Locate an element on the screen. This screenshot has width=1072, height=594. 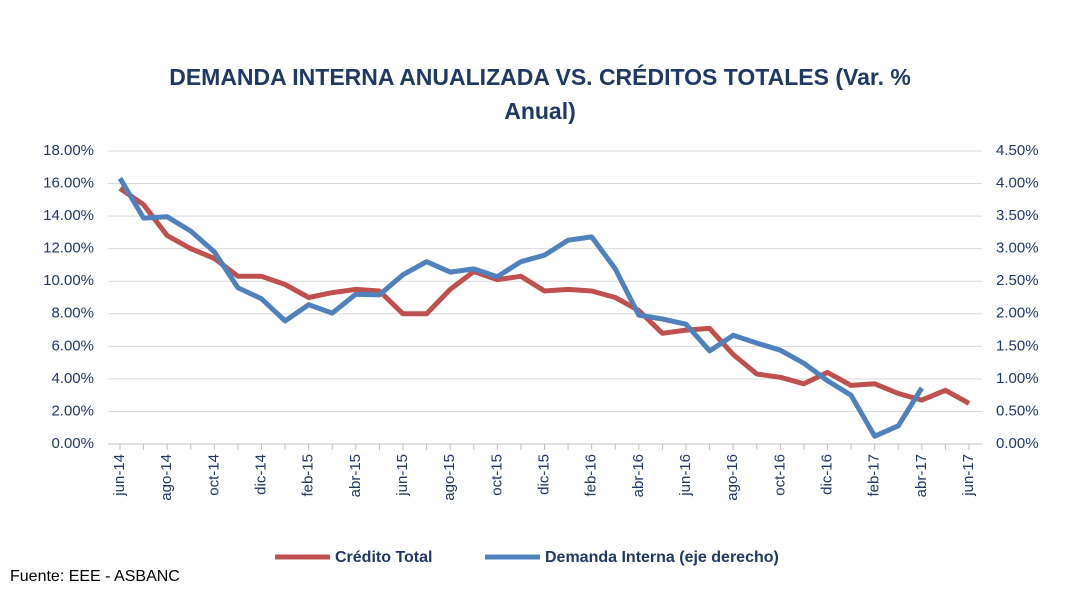
y2-tick-label: 2.50% is located at coordinates (1017, 280).